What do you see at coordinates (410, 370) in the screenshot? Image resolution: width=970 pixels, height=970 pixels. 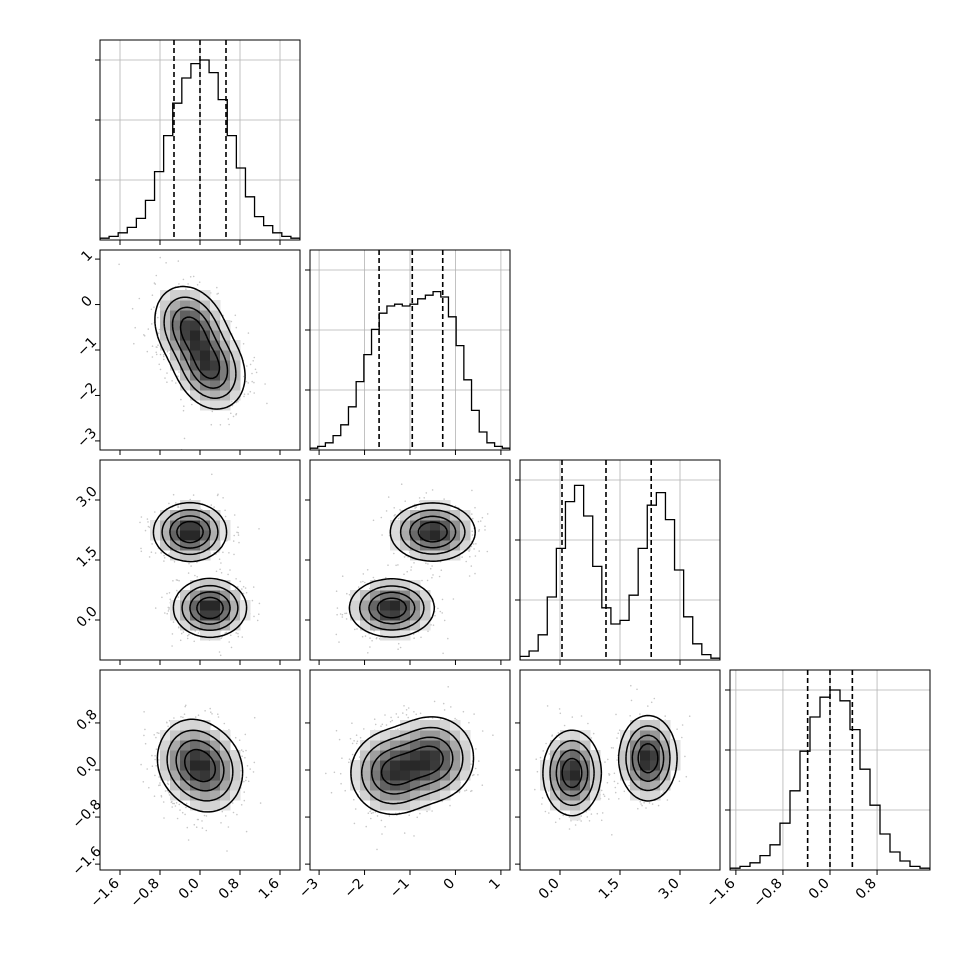 I see `histogram-step` at bounding box center [410, 370].